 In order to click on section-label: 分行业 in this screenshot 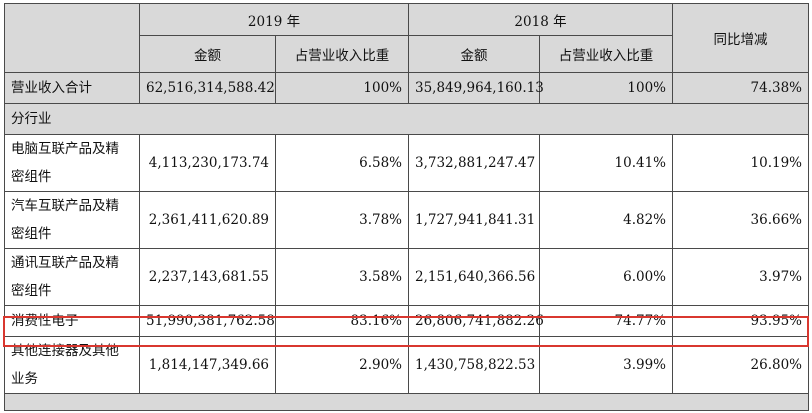, I will do `click(406, 119)`.